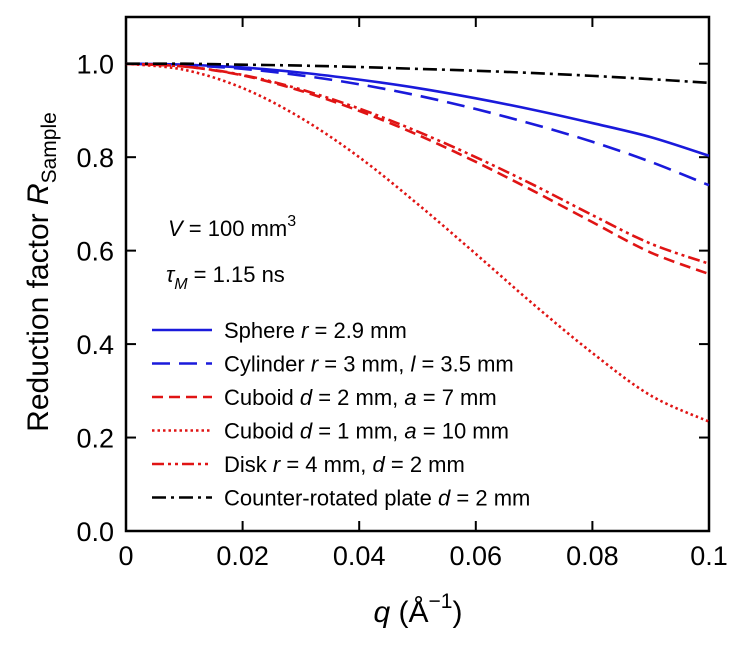  What do you see at coordinates (95, 532) in the screenshot?
I see `y-tick-label: 0.0` at bounding box center [95, 532].